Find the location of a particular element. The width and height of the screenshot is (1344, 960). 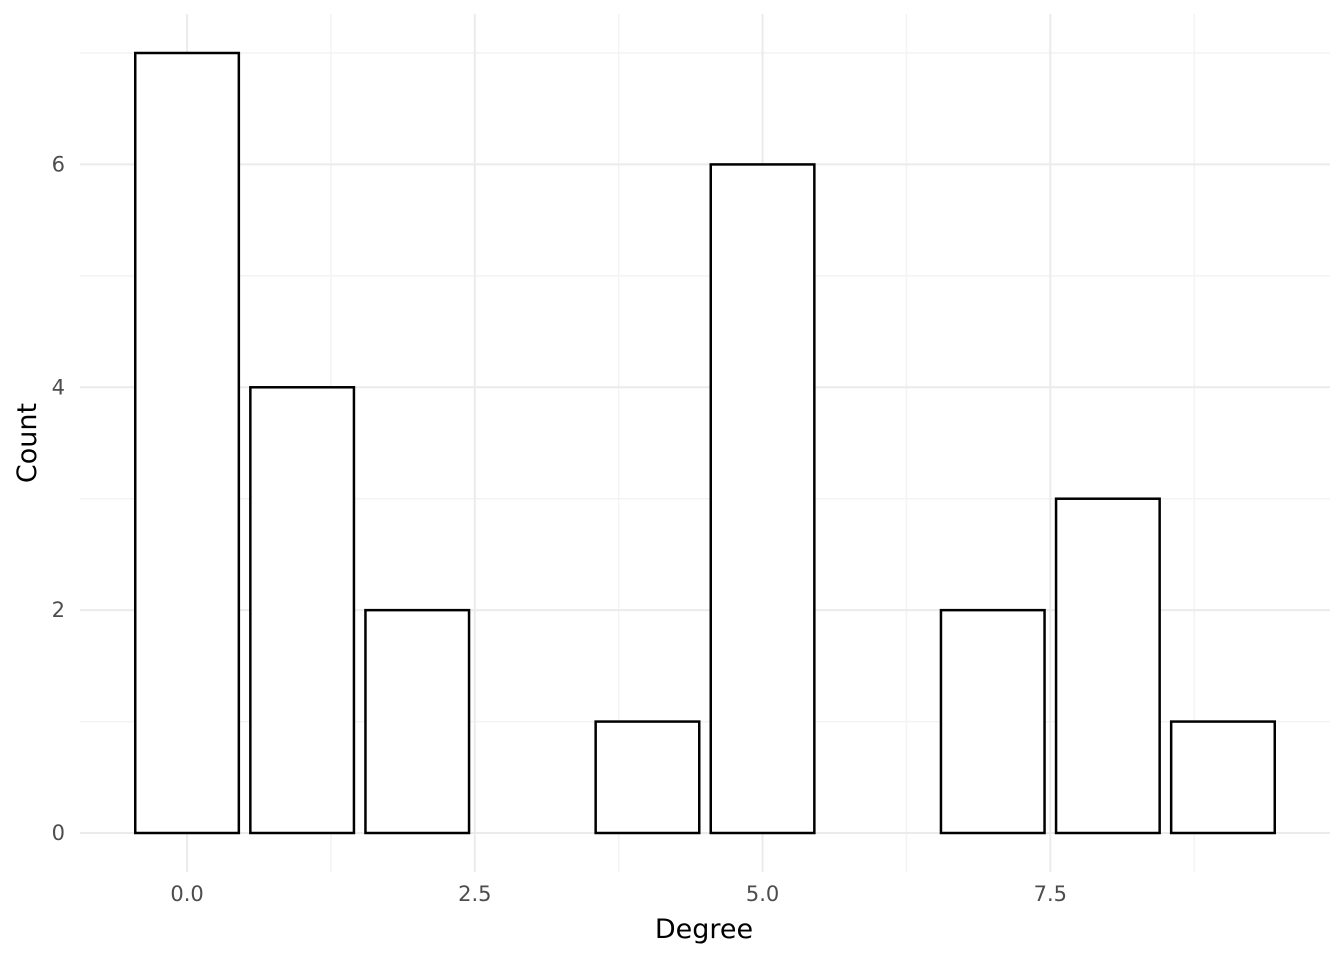

y-tick-label: 2 is located at coordinates (58, 610).